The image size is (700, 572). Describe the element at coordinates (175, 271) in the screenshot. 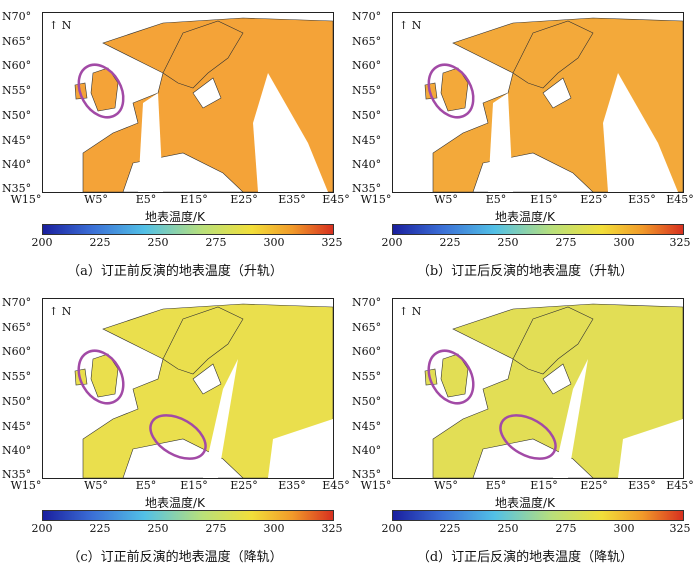

I see `panel-caption: （a）订正前反演的地表温度（升轨）` at that location.